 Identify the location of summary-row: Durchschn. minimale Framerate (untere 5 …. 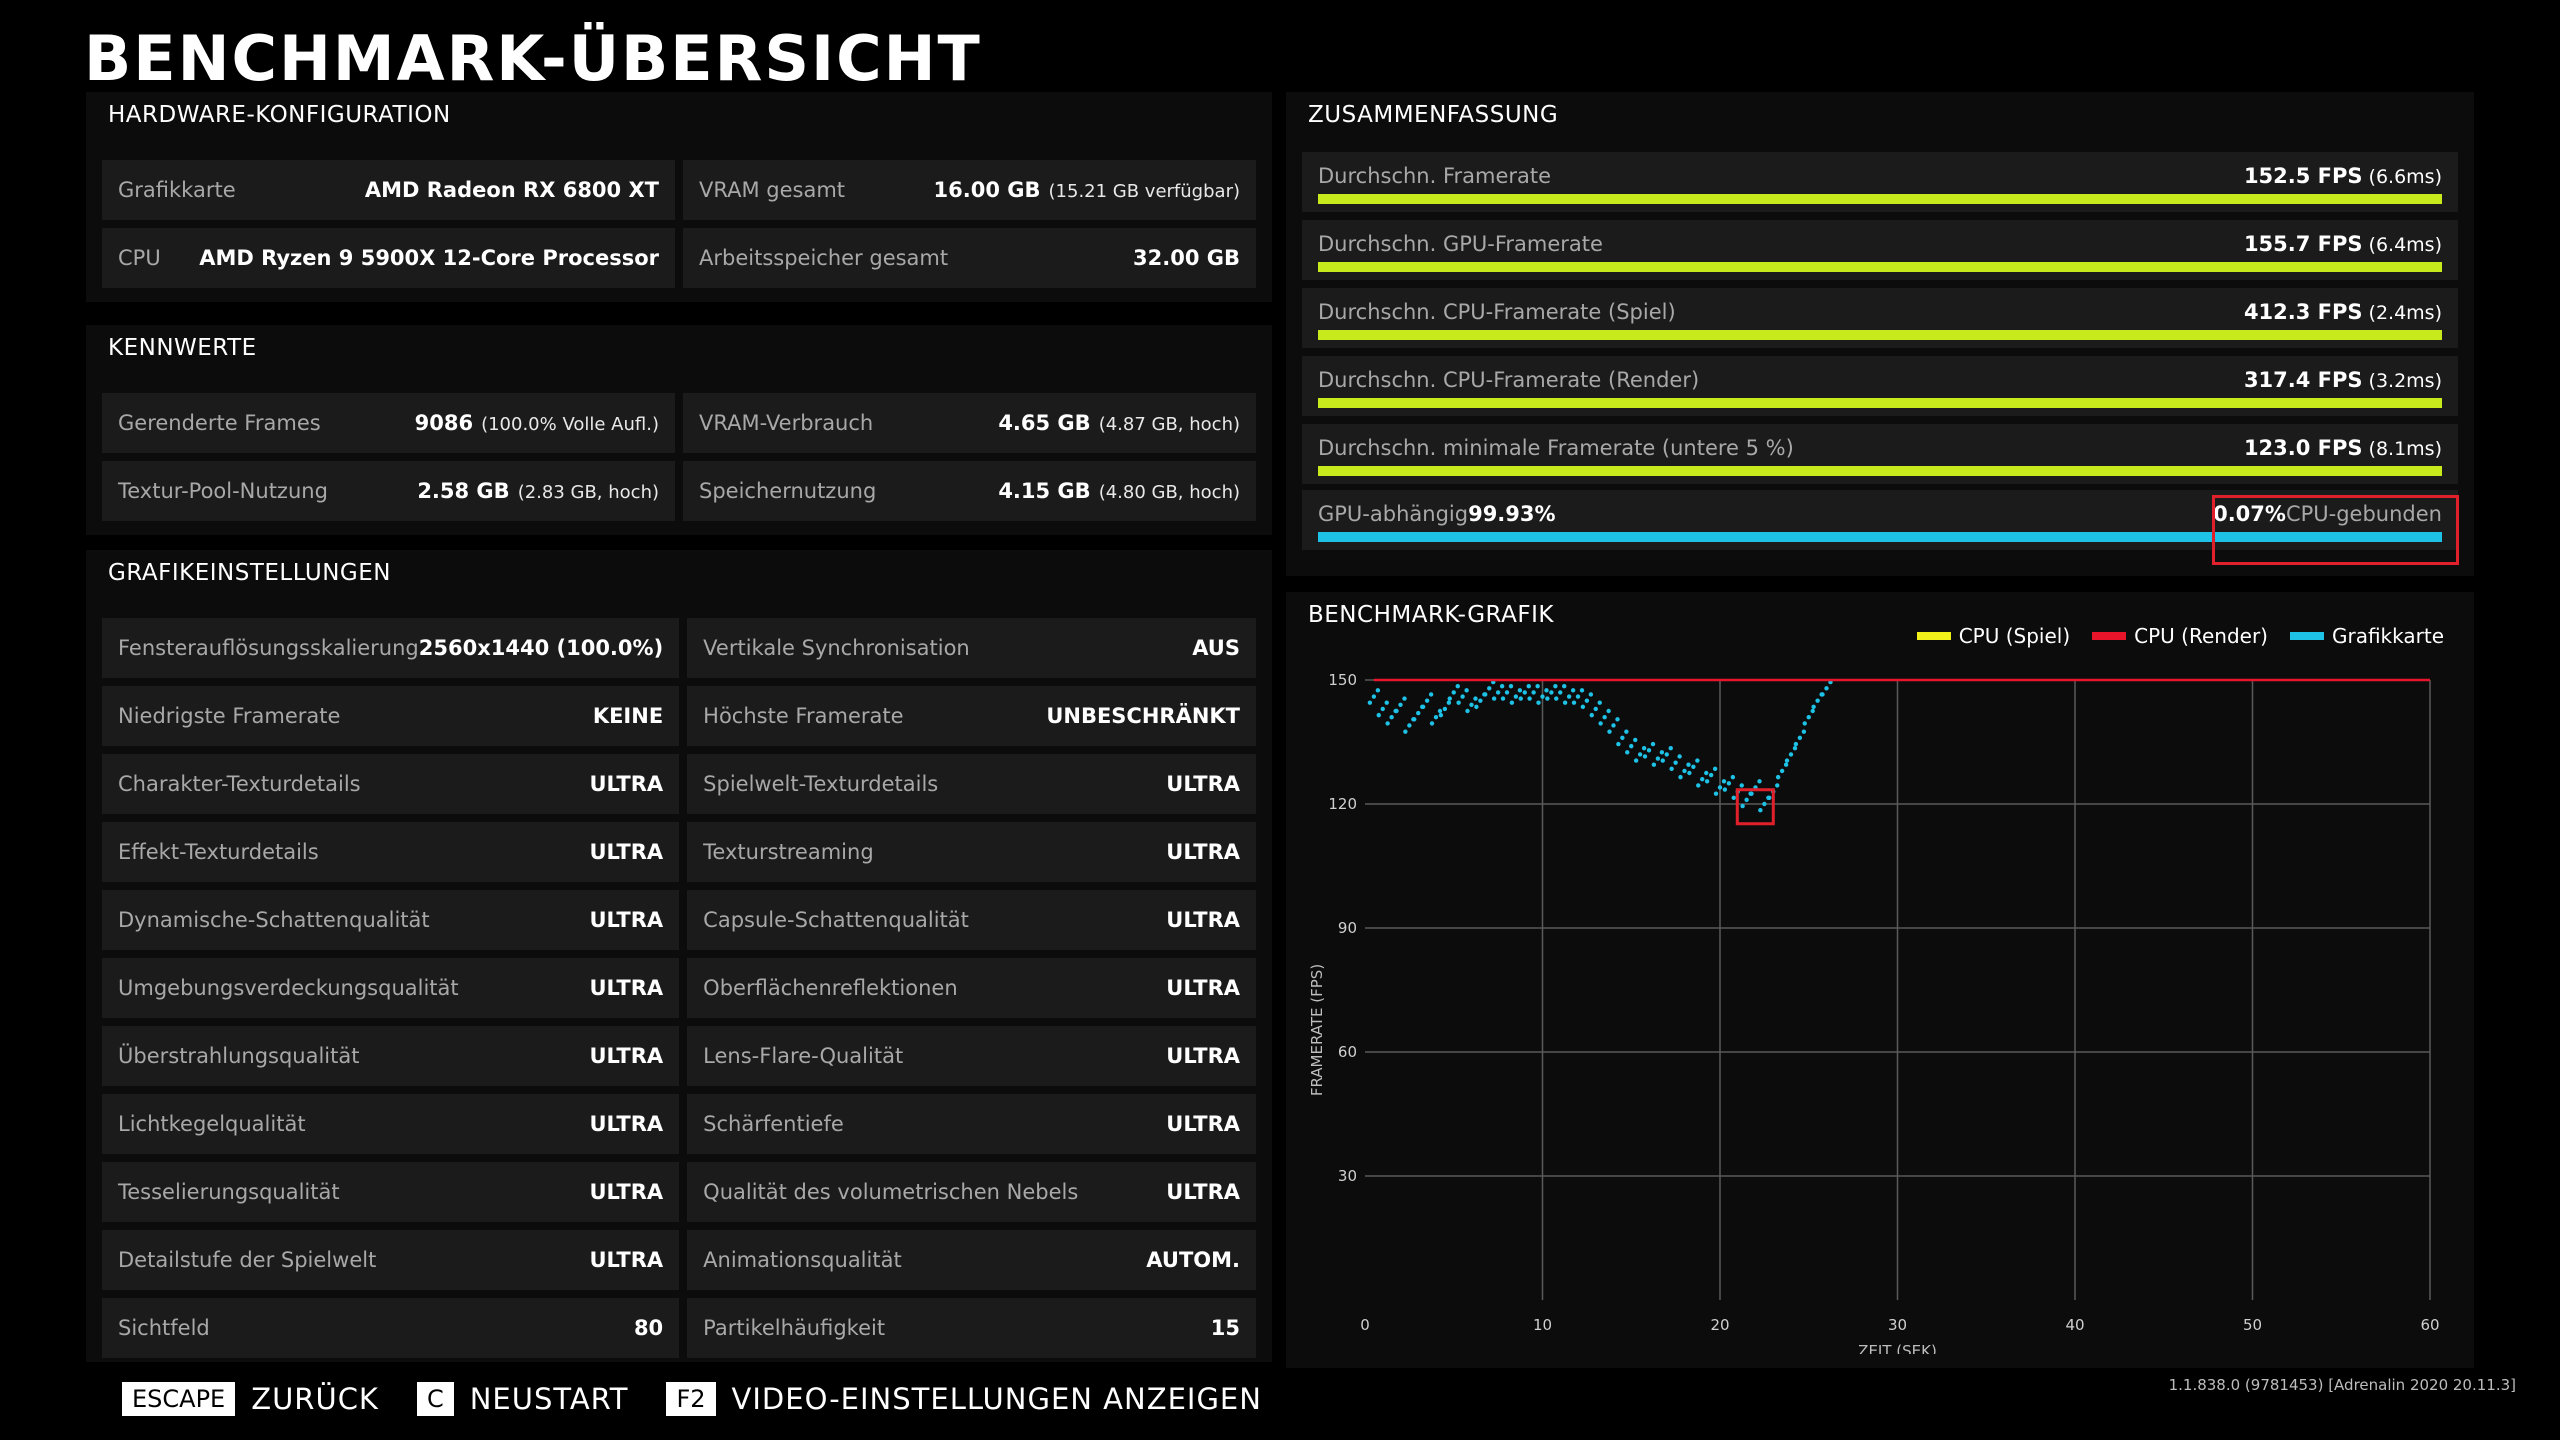
(1880, 454).